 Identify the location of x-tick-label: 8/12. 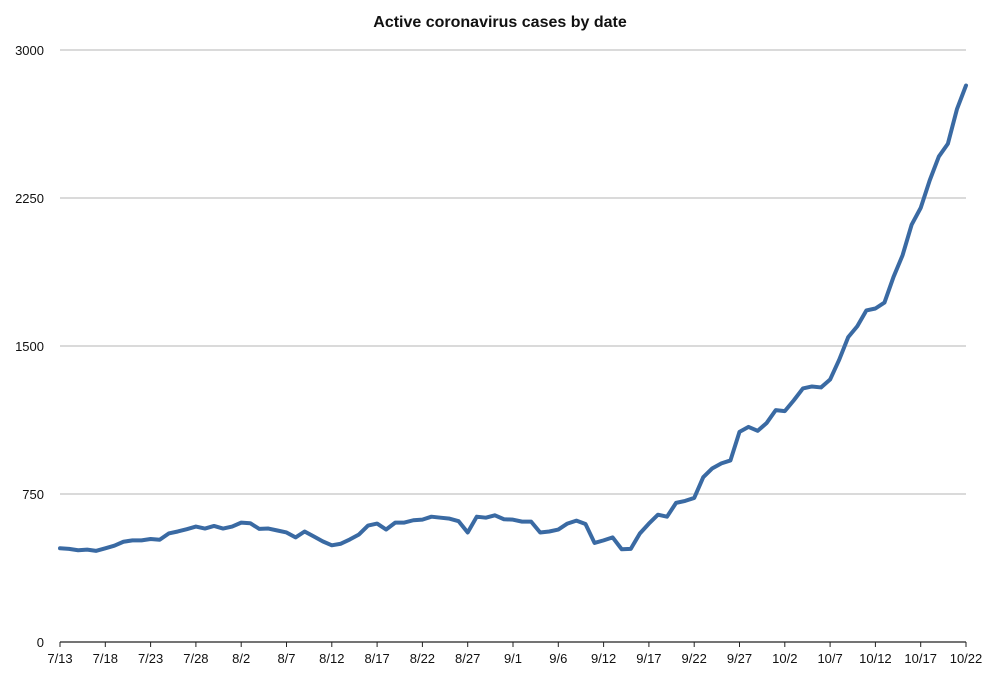
(331, 658).